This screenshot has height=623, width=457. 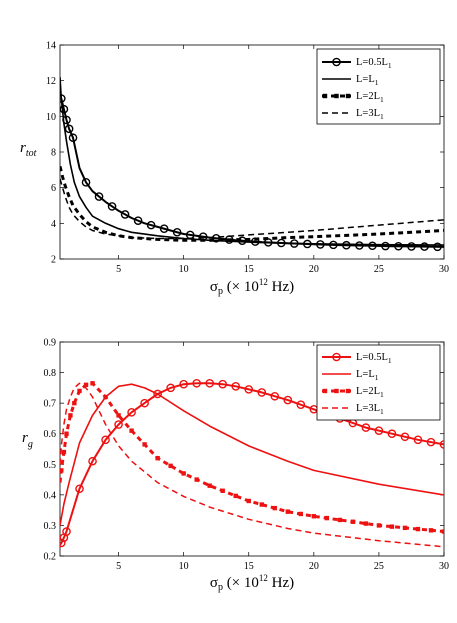 I want to click on legend-entry: L=2L1, so click(x=353, y=97).